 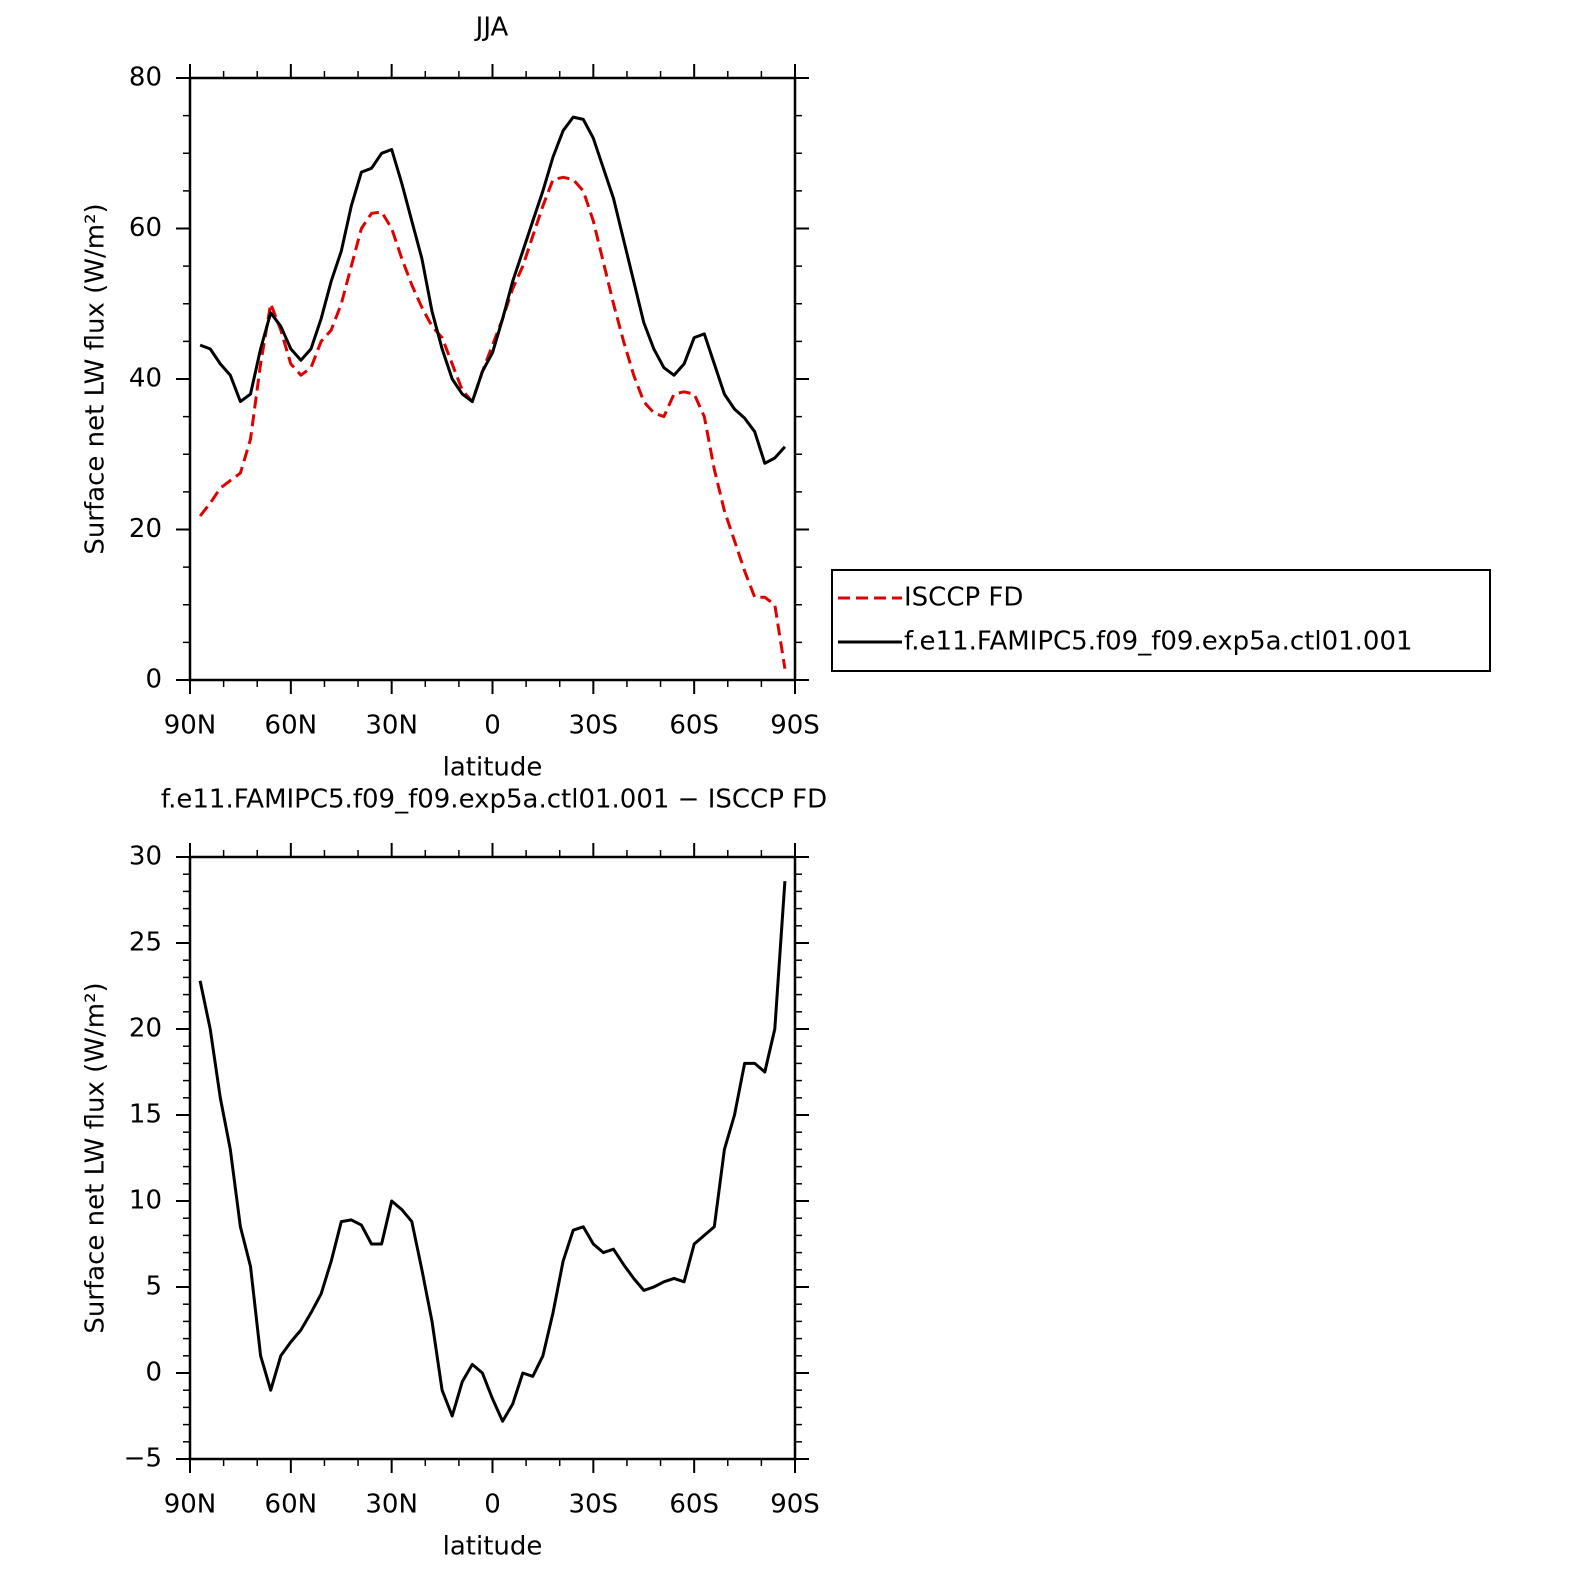 What do you see at coordinates (145, 78) in the screenshot?
I see `y-tick-label: 80` at bounding box center [145, 78].